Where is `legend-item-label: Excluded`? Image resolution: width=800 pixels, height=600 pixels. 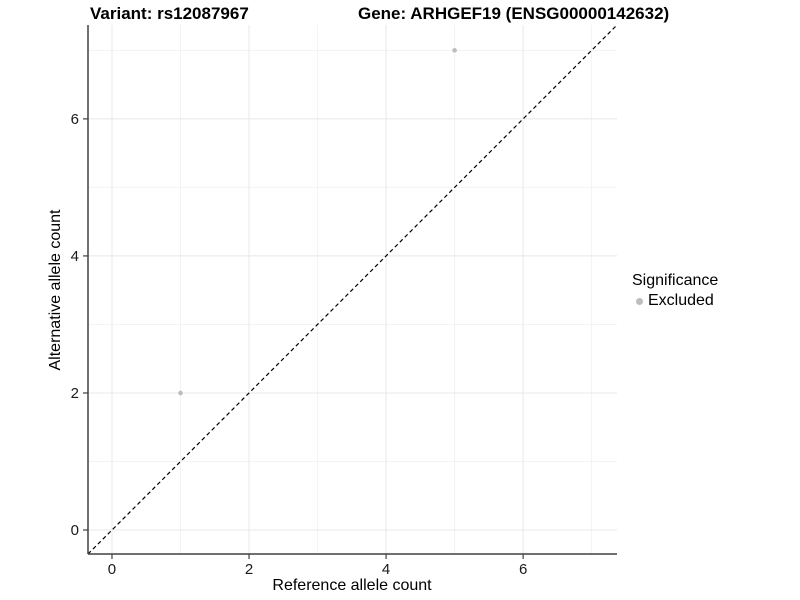 legend-item-label: Excluded is located at coordinates (681, 300).